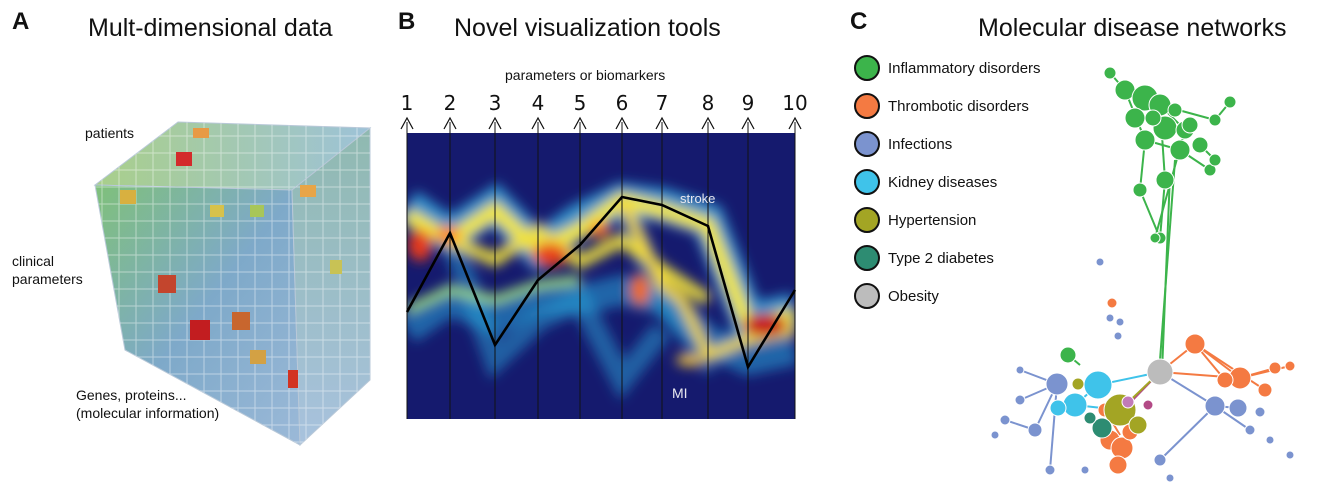  What do you see at coordinates (1132, 28) in the screenshot?
I see `panel-c-title: Molecular disease networks` at bounding box center [1132, 28].